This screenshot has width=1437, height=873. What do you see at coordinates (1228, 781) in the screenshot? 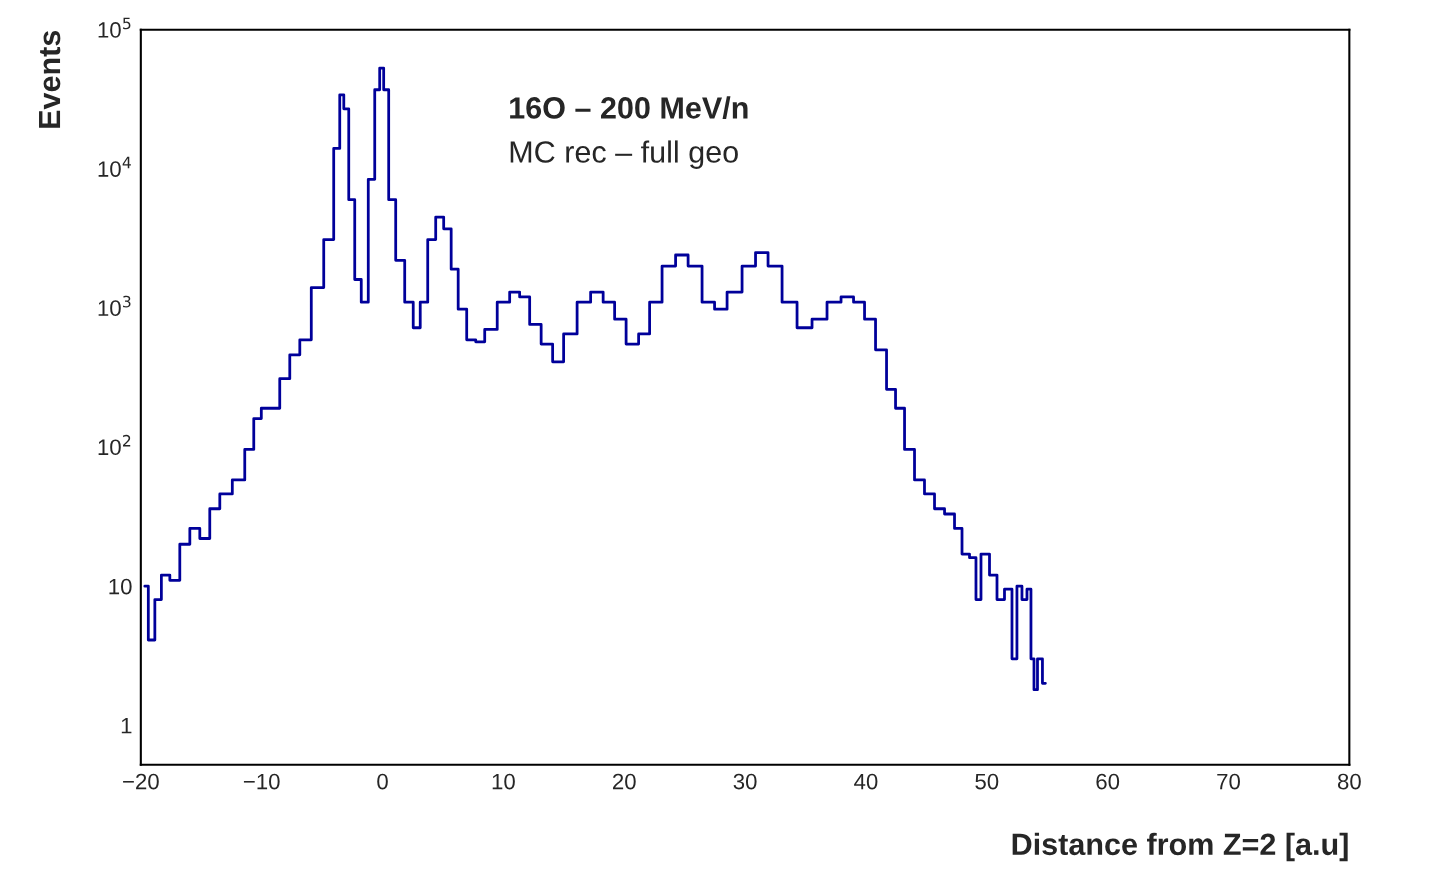
I see `x-tick-label: 70` at bounding box center [1228, 781].